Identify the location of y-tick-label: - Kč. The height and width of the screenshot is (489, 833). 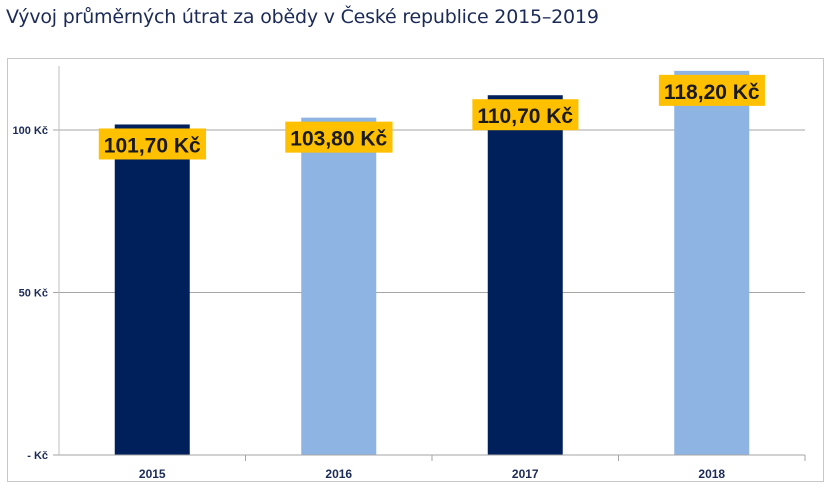
(37, 456).